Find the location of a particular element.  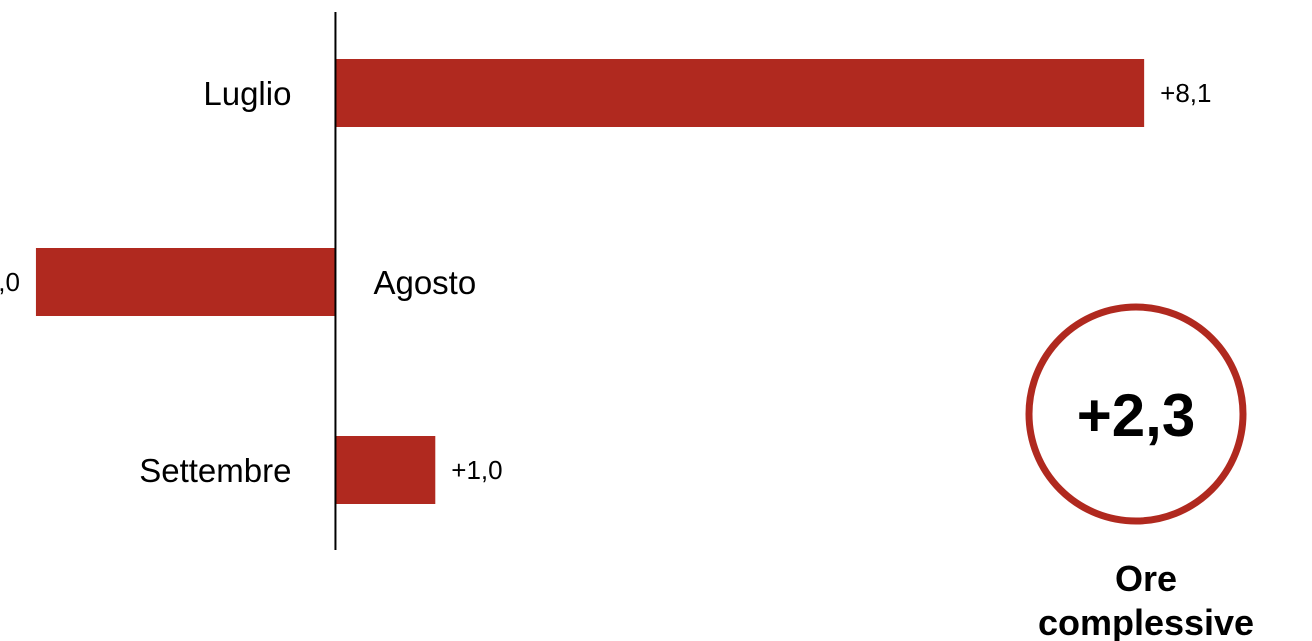

summary-circle is located at coordinates (1136, 414).